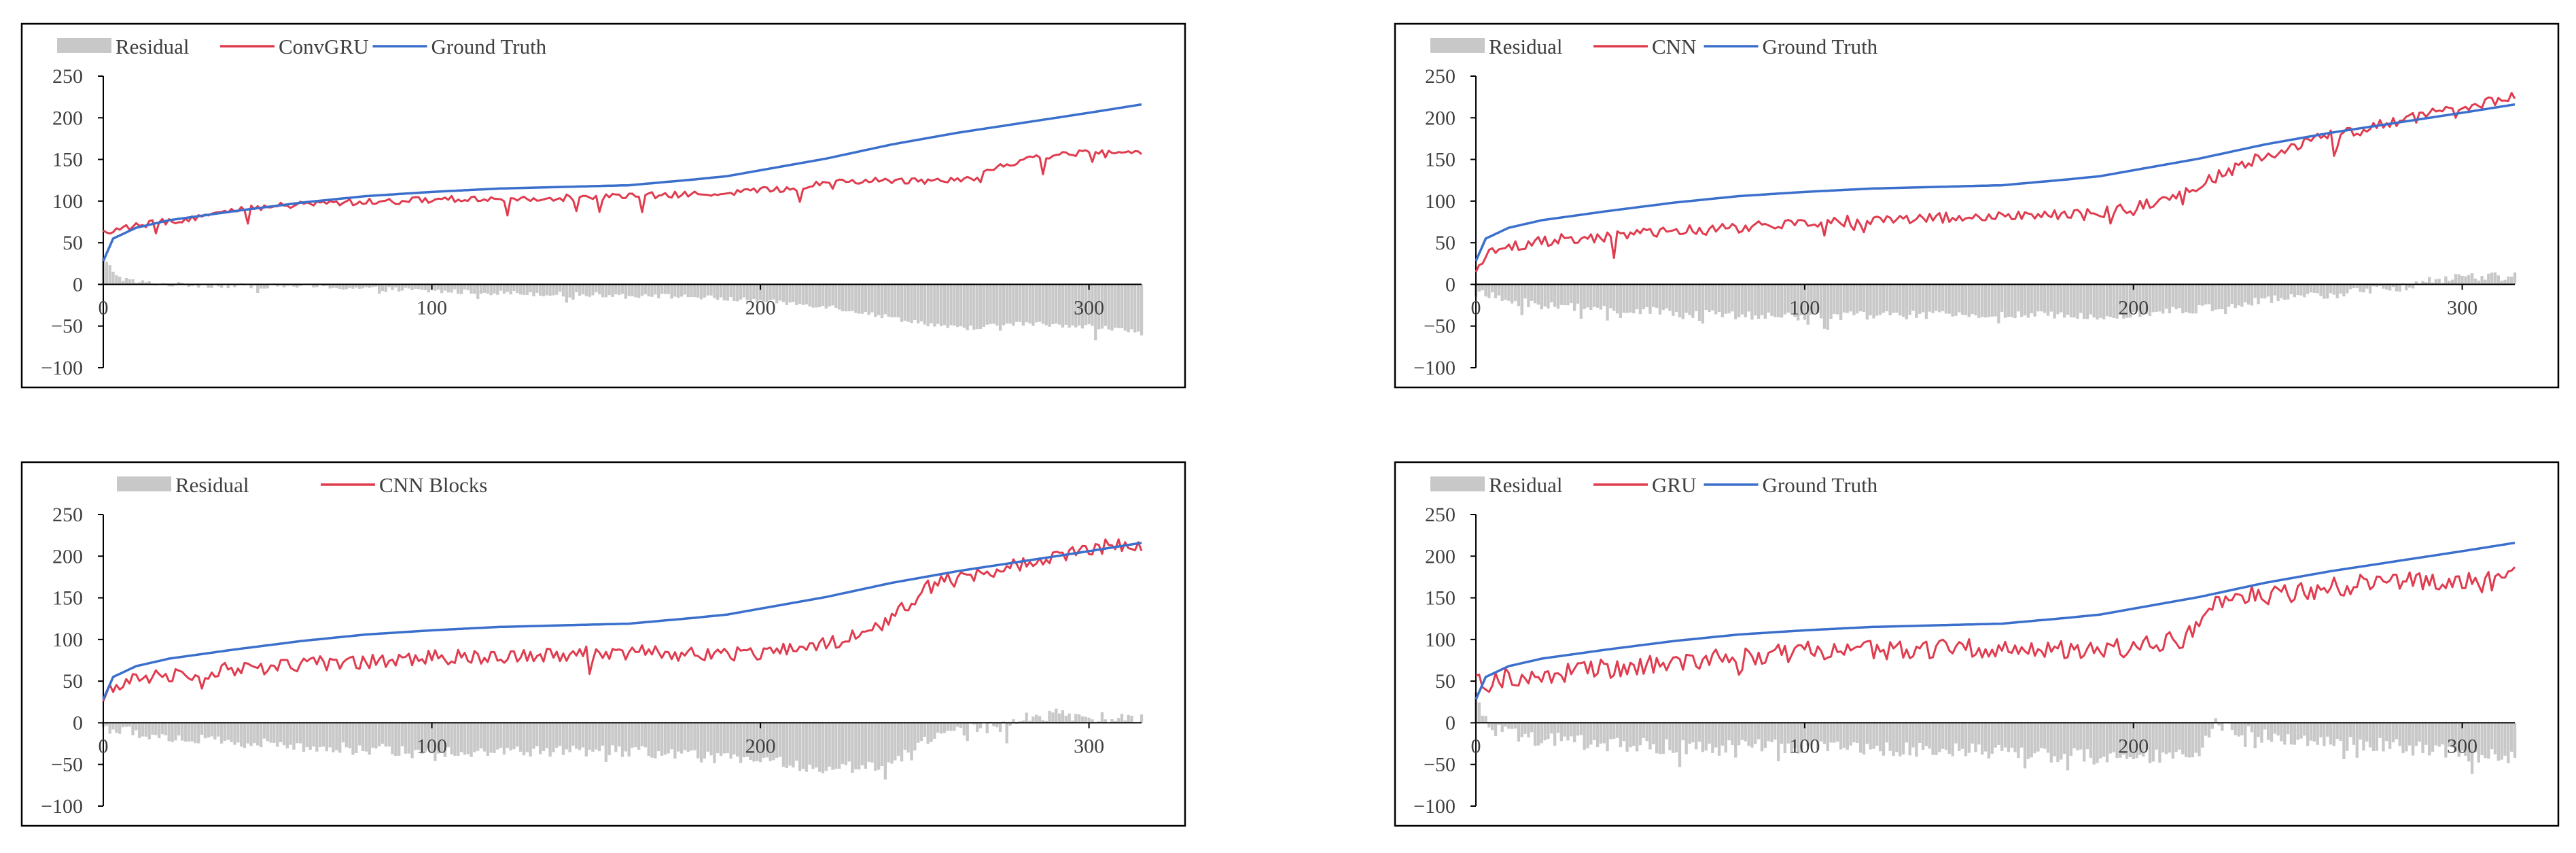 The width and height of the screenshot is (2576, 853). Describe the element at coordinates (67, 598) in the screenshot. I see `y-tick-label: 150` at that location.